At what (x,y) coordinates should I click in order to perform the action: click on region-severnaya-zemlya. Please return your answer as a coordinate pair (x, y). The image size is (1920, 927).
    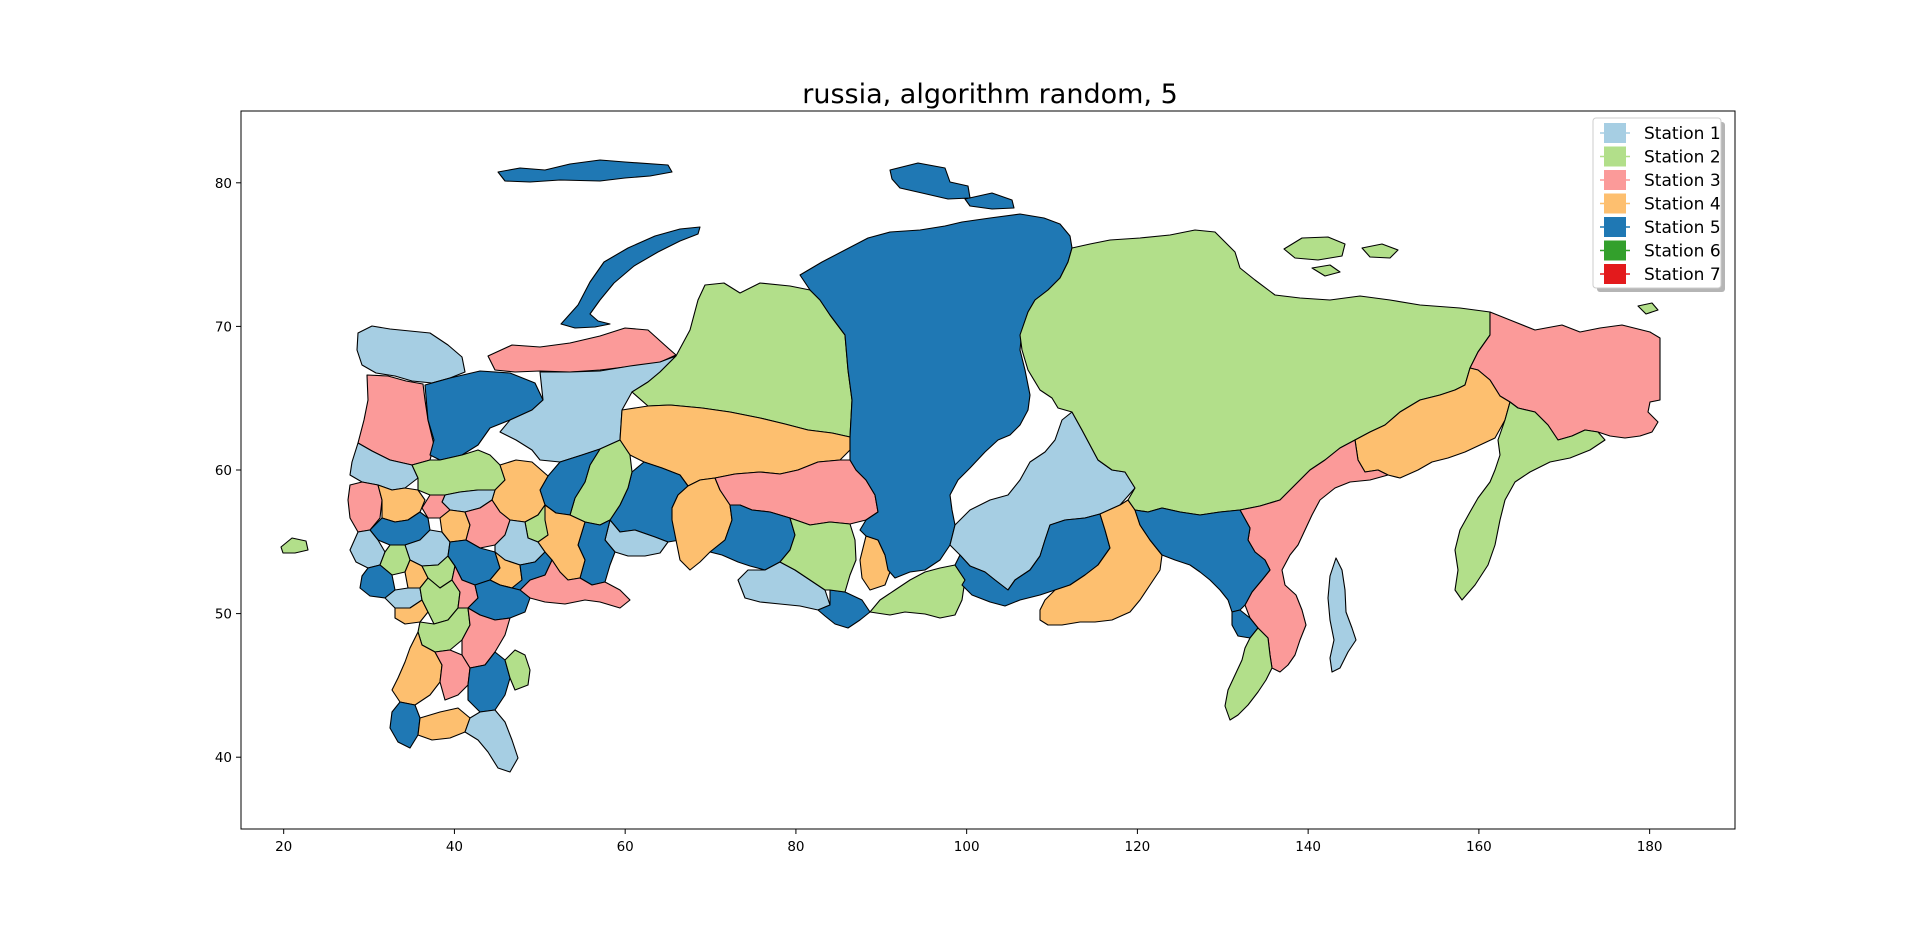
    Looking at the image, I should click on (952, 186).